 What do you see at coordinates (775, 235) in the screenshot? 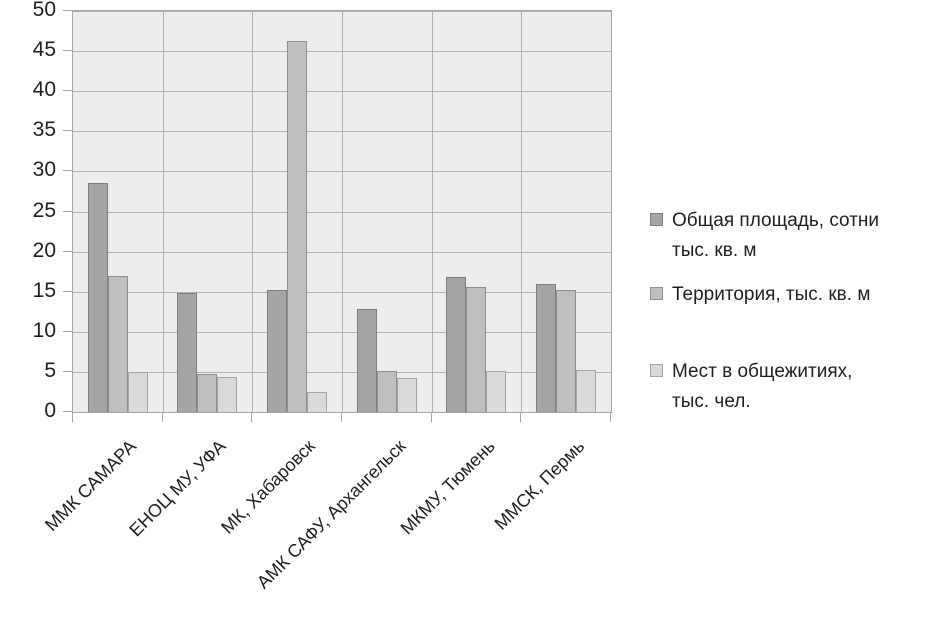
I see `legend-label: Общая площадь, сотни тыс. кв. м` at bounding box center [775, 235].